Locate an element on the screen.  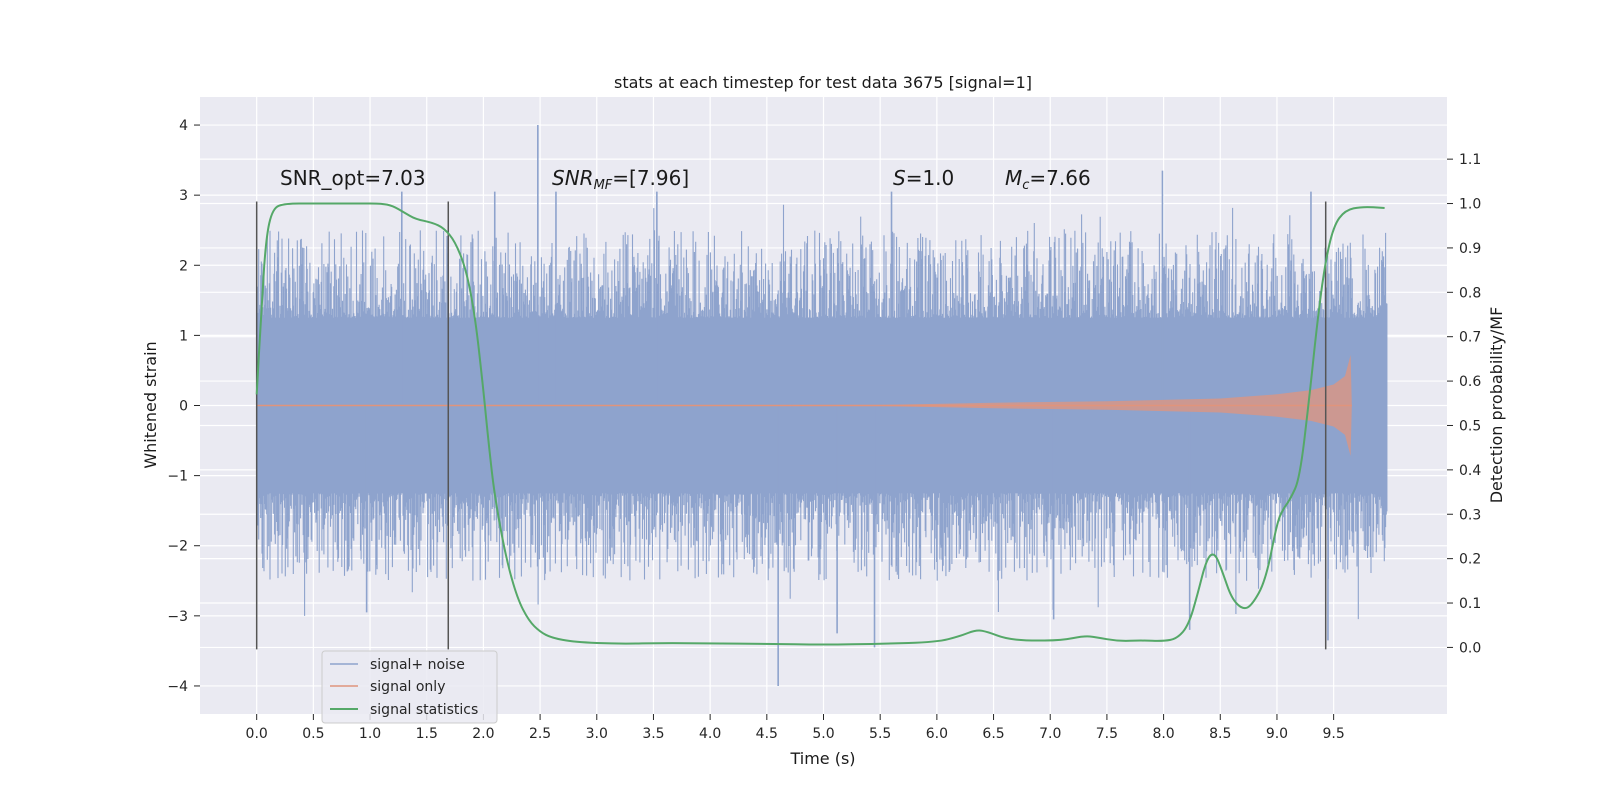
y2-tick-label: 0.7 is located at coordinates (1470, 338).